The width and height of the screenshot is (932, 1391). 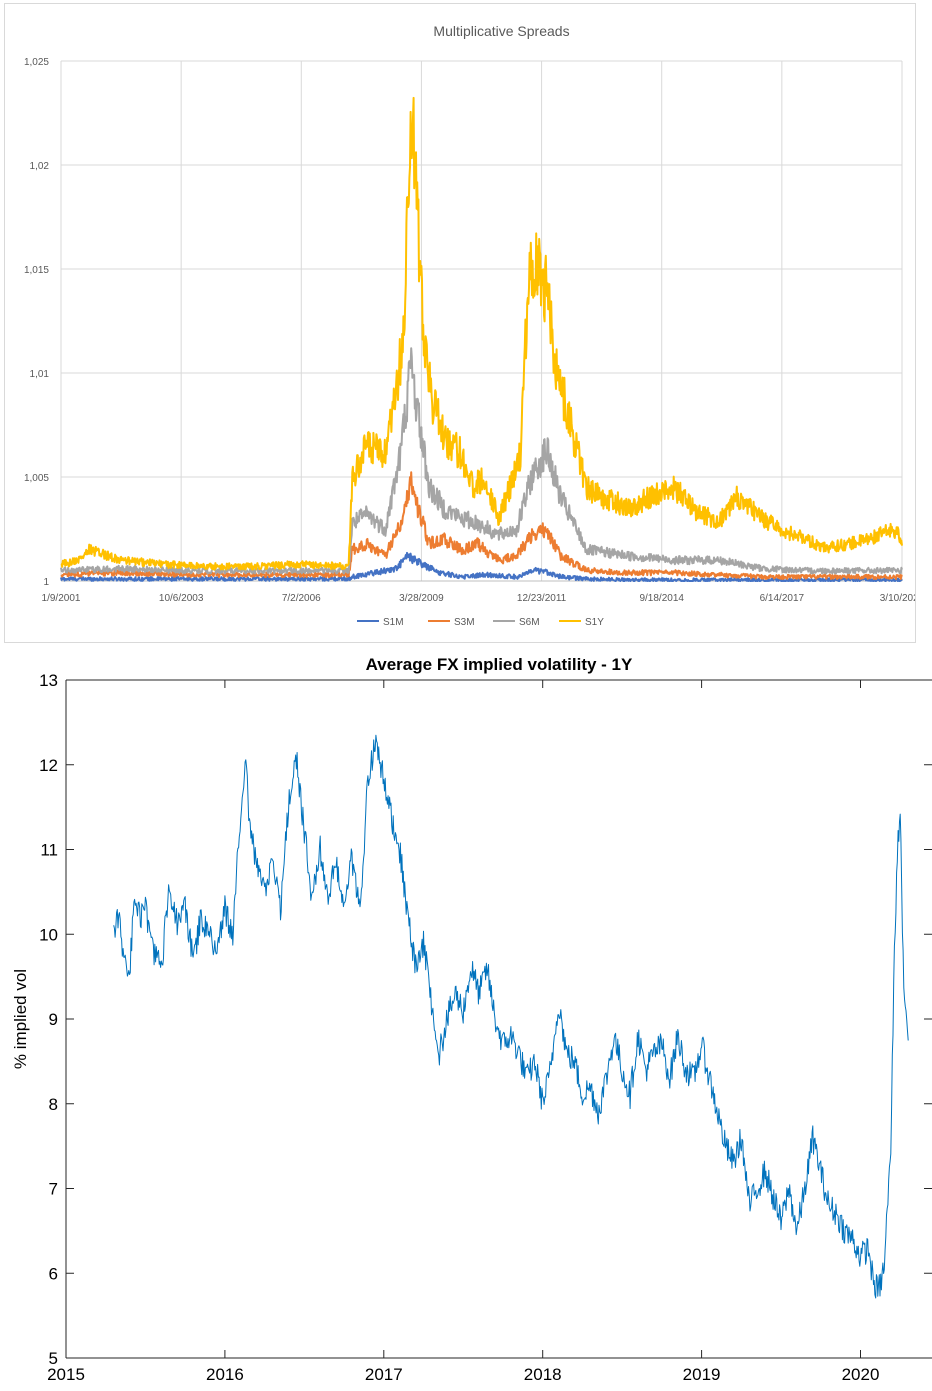 What do you see at coordinates (181, 598) in the screenshot?
I see `chart1-x-tick-label: 10/6/2003` at bounding box center [181, 598].